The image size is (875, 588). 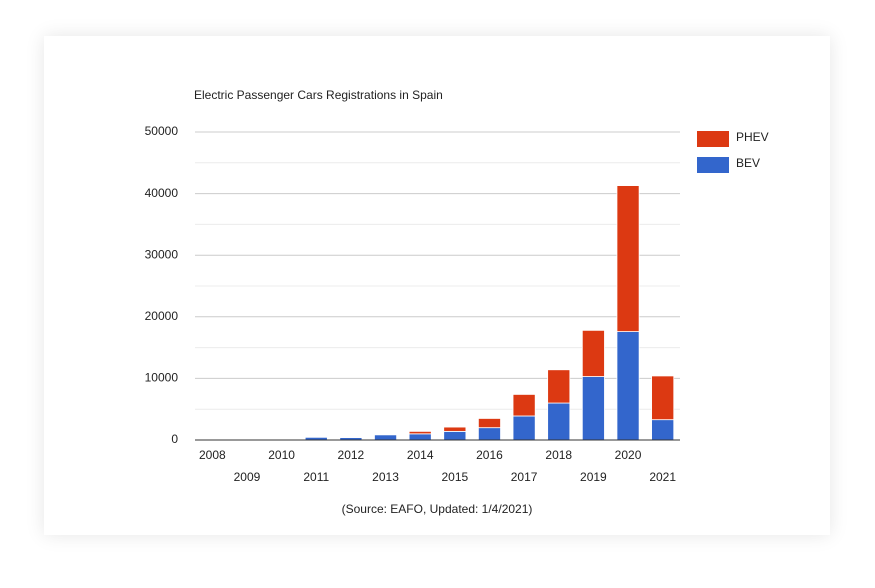 I want to click on x-tick-label: 2015, so click(x=454, y=477).